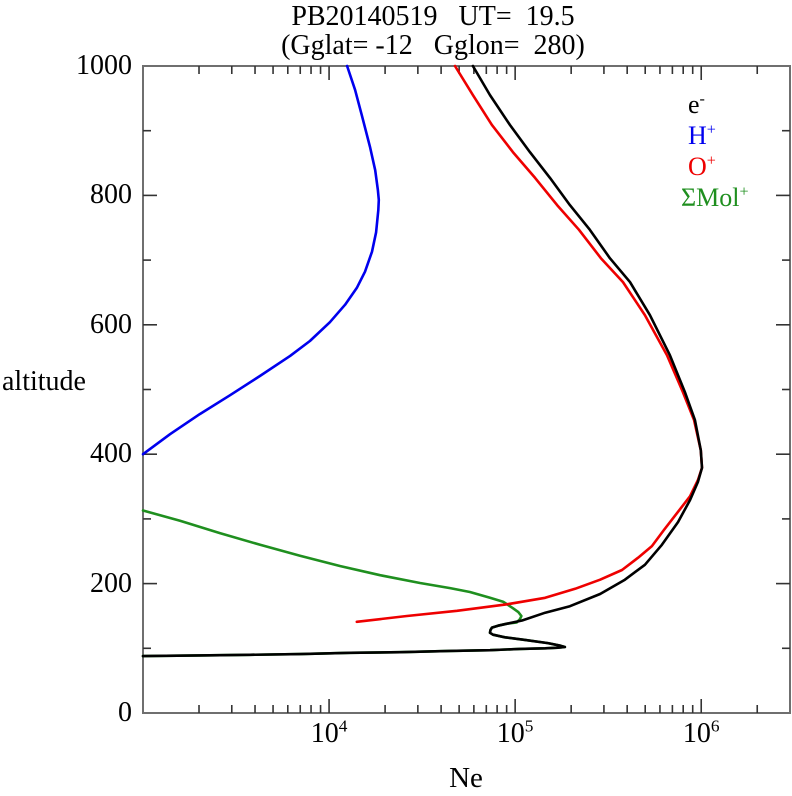 This screenshot has height=796, width=792. Describe the element at coordinates (515, 732) in the screenshot. I see `x-tick-label-1e5: 10⁵` at that location.